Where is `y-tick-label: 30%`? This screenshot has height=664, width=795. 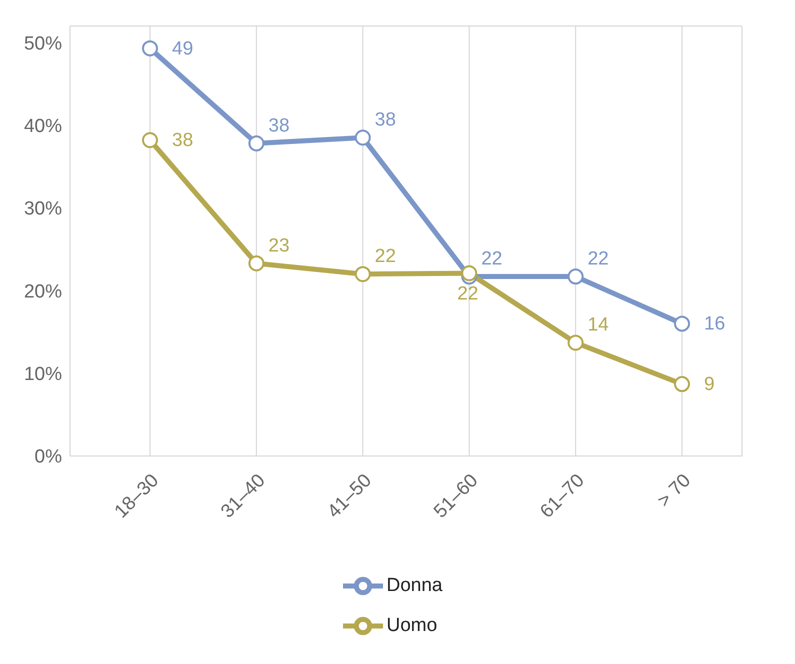
y-tick-label: 30% is located at coordinates (43, 209).